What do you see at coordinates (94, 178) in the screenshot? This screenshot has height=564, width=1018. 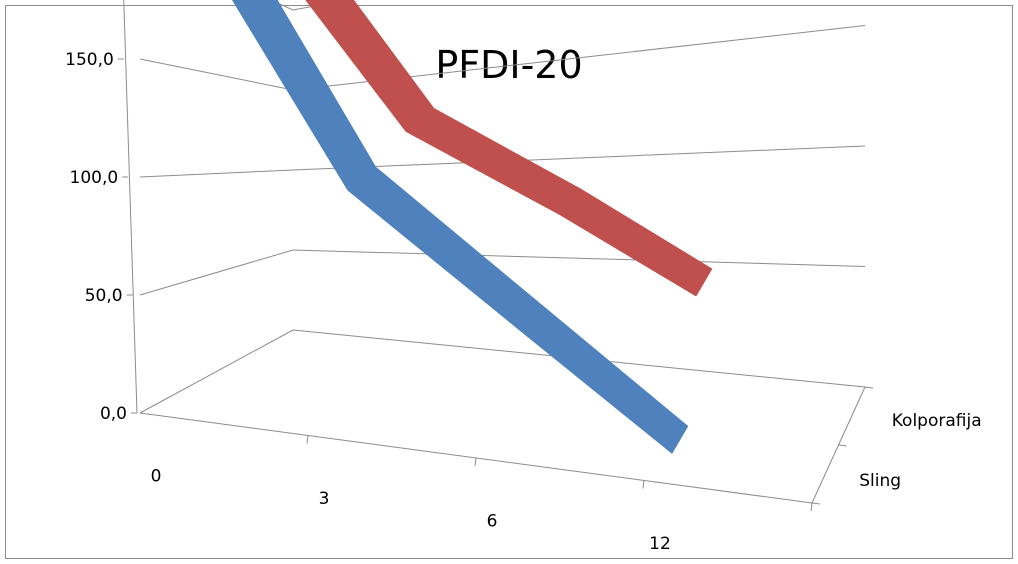 I see `y-tick-label: 100,0` at bounding box center [94, 178].